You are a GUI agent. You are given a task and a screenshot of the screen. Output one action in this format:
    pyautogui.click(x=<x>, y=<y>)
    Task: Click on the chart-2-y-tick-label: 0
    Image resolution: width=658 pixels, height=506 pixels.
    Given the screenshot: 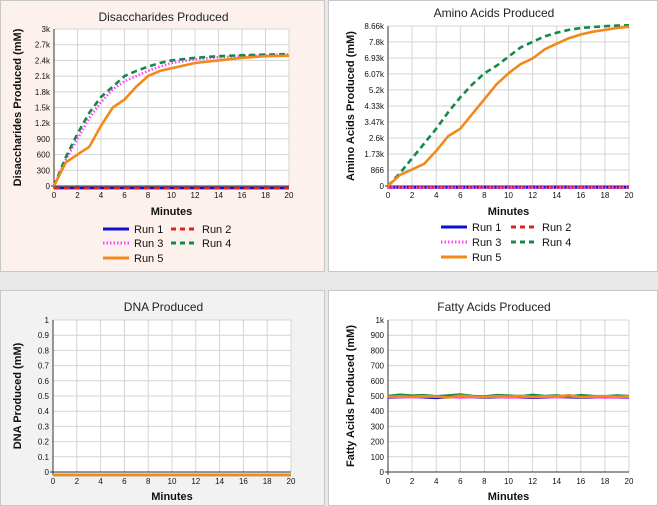 What is the action you would take?
    pyautogui.click(x=47, y=472)
    